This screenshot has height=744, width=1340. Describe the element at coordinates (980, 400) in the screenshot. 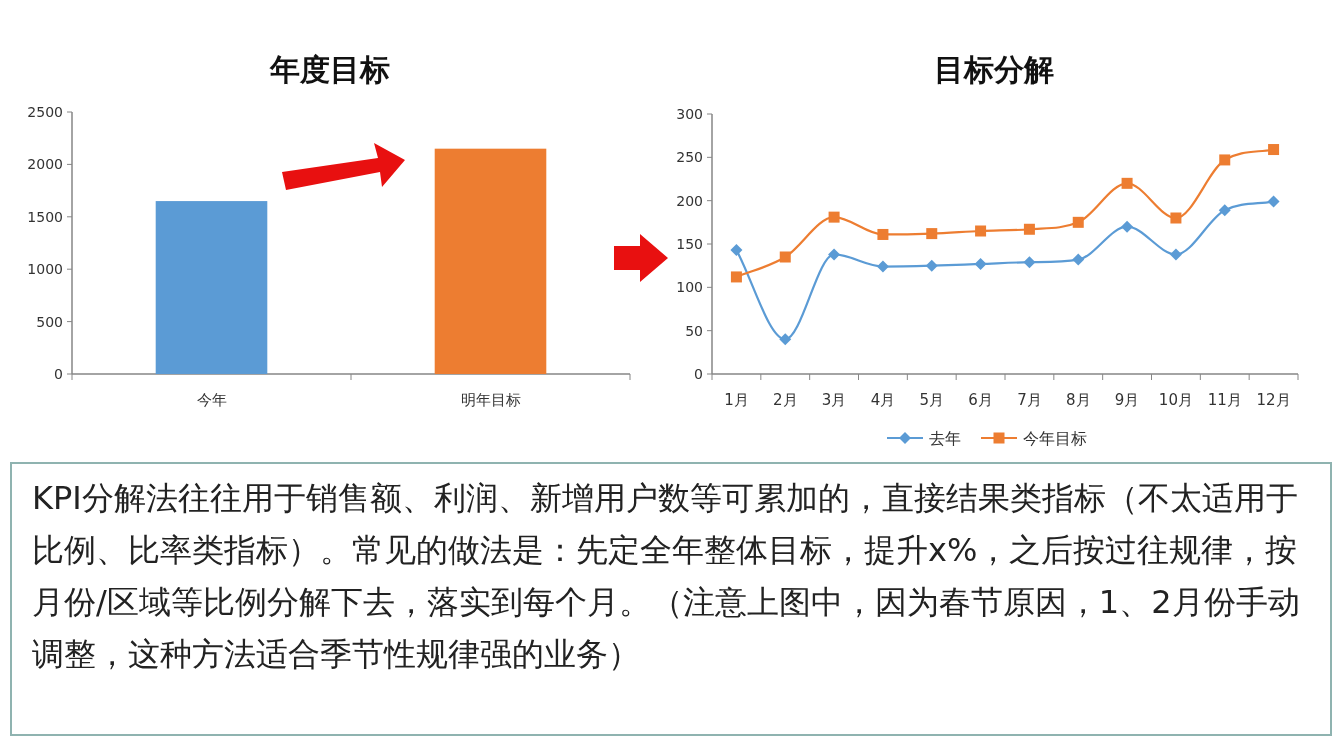

I see `x-tick-label: 6月` at that location.